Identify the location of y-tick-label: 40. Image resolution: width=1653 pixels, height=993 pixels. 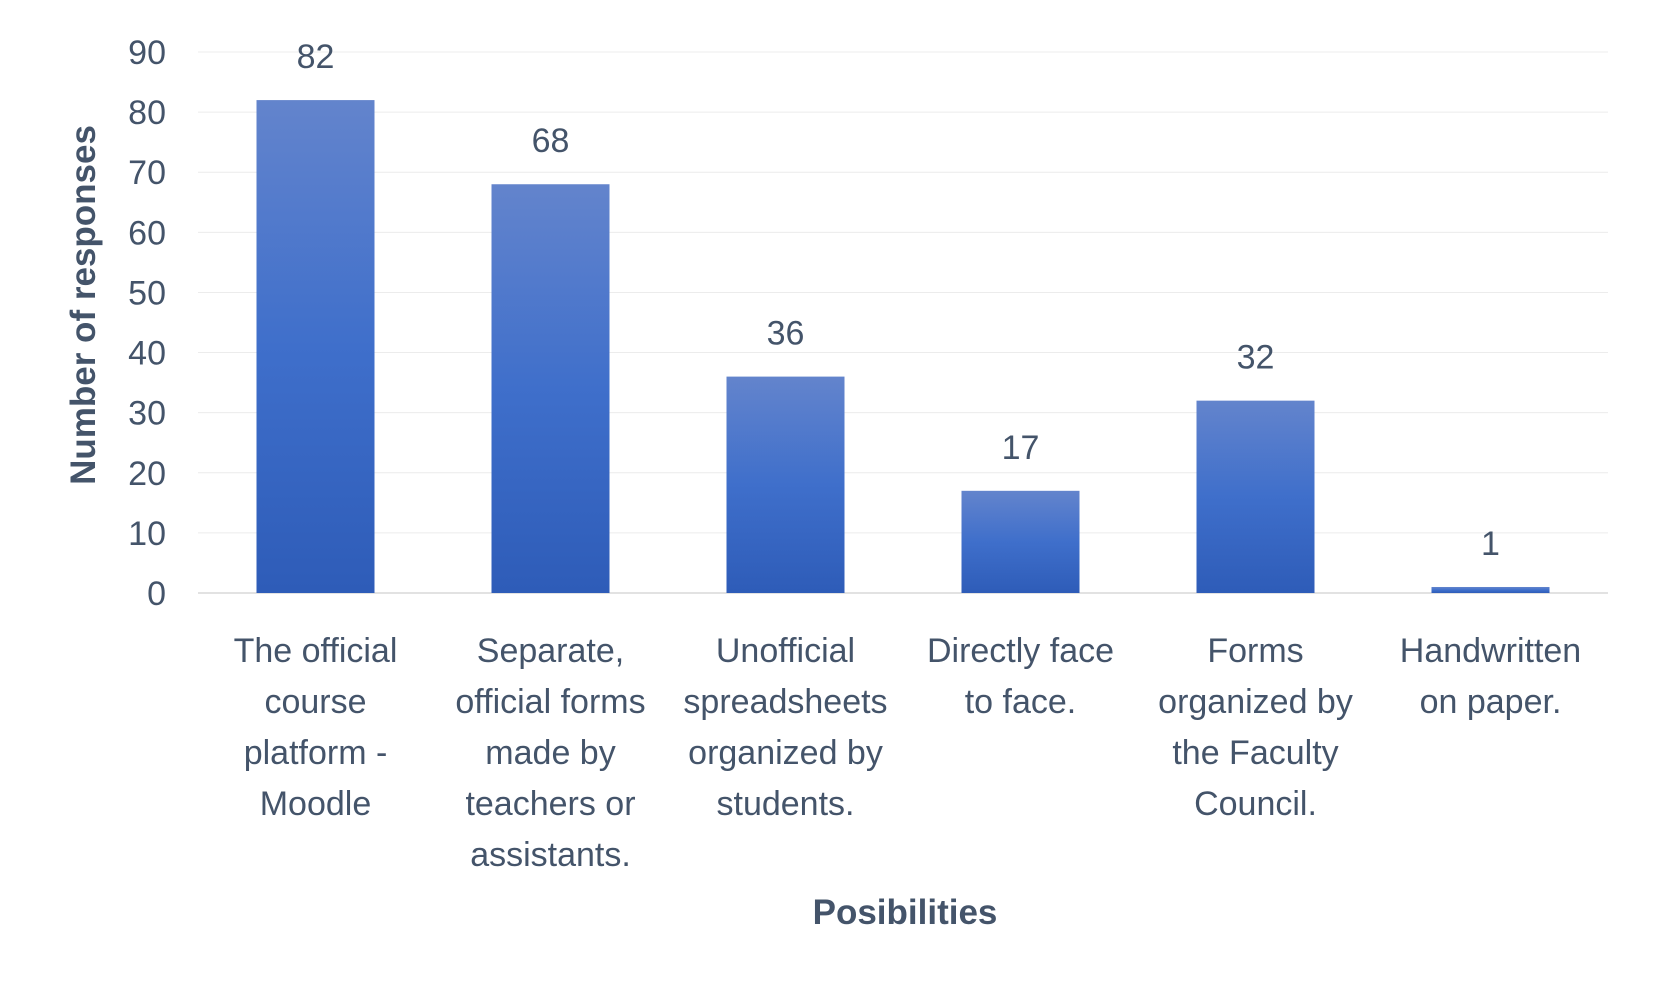
(147, 354).